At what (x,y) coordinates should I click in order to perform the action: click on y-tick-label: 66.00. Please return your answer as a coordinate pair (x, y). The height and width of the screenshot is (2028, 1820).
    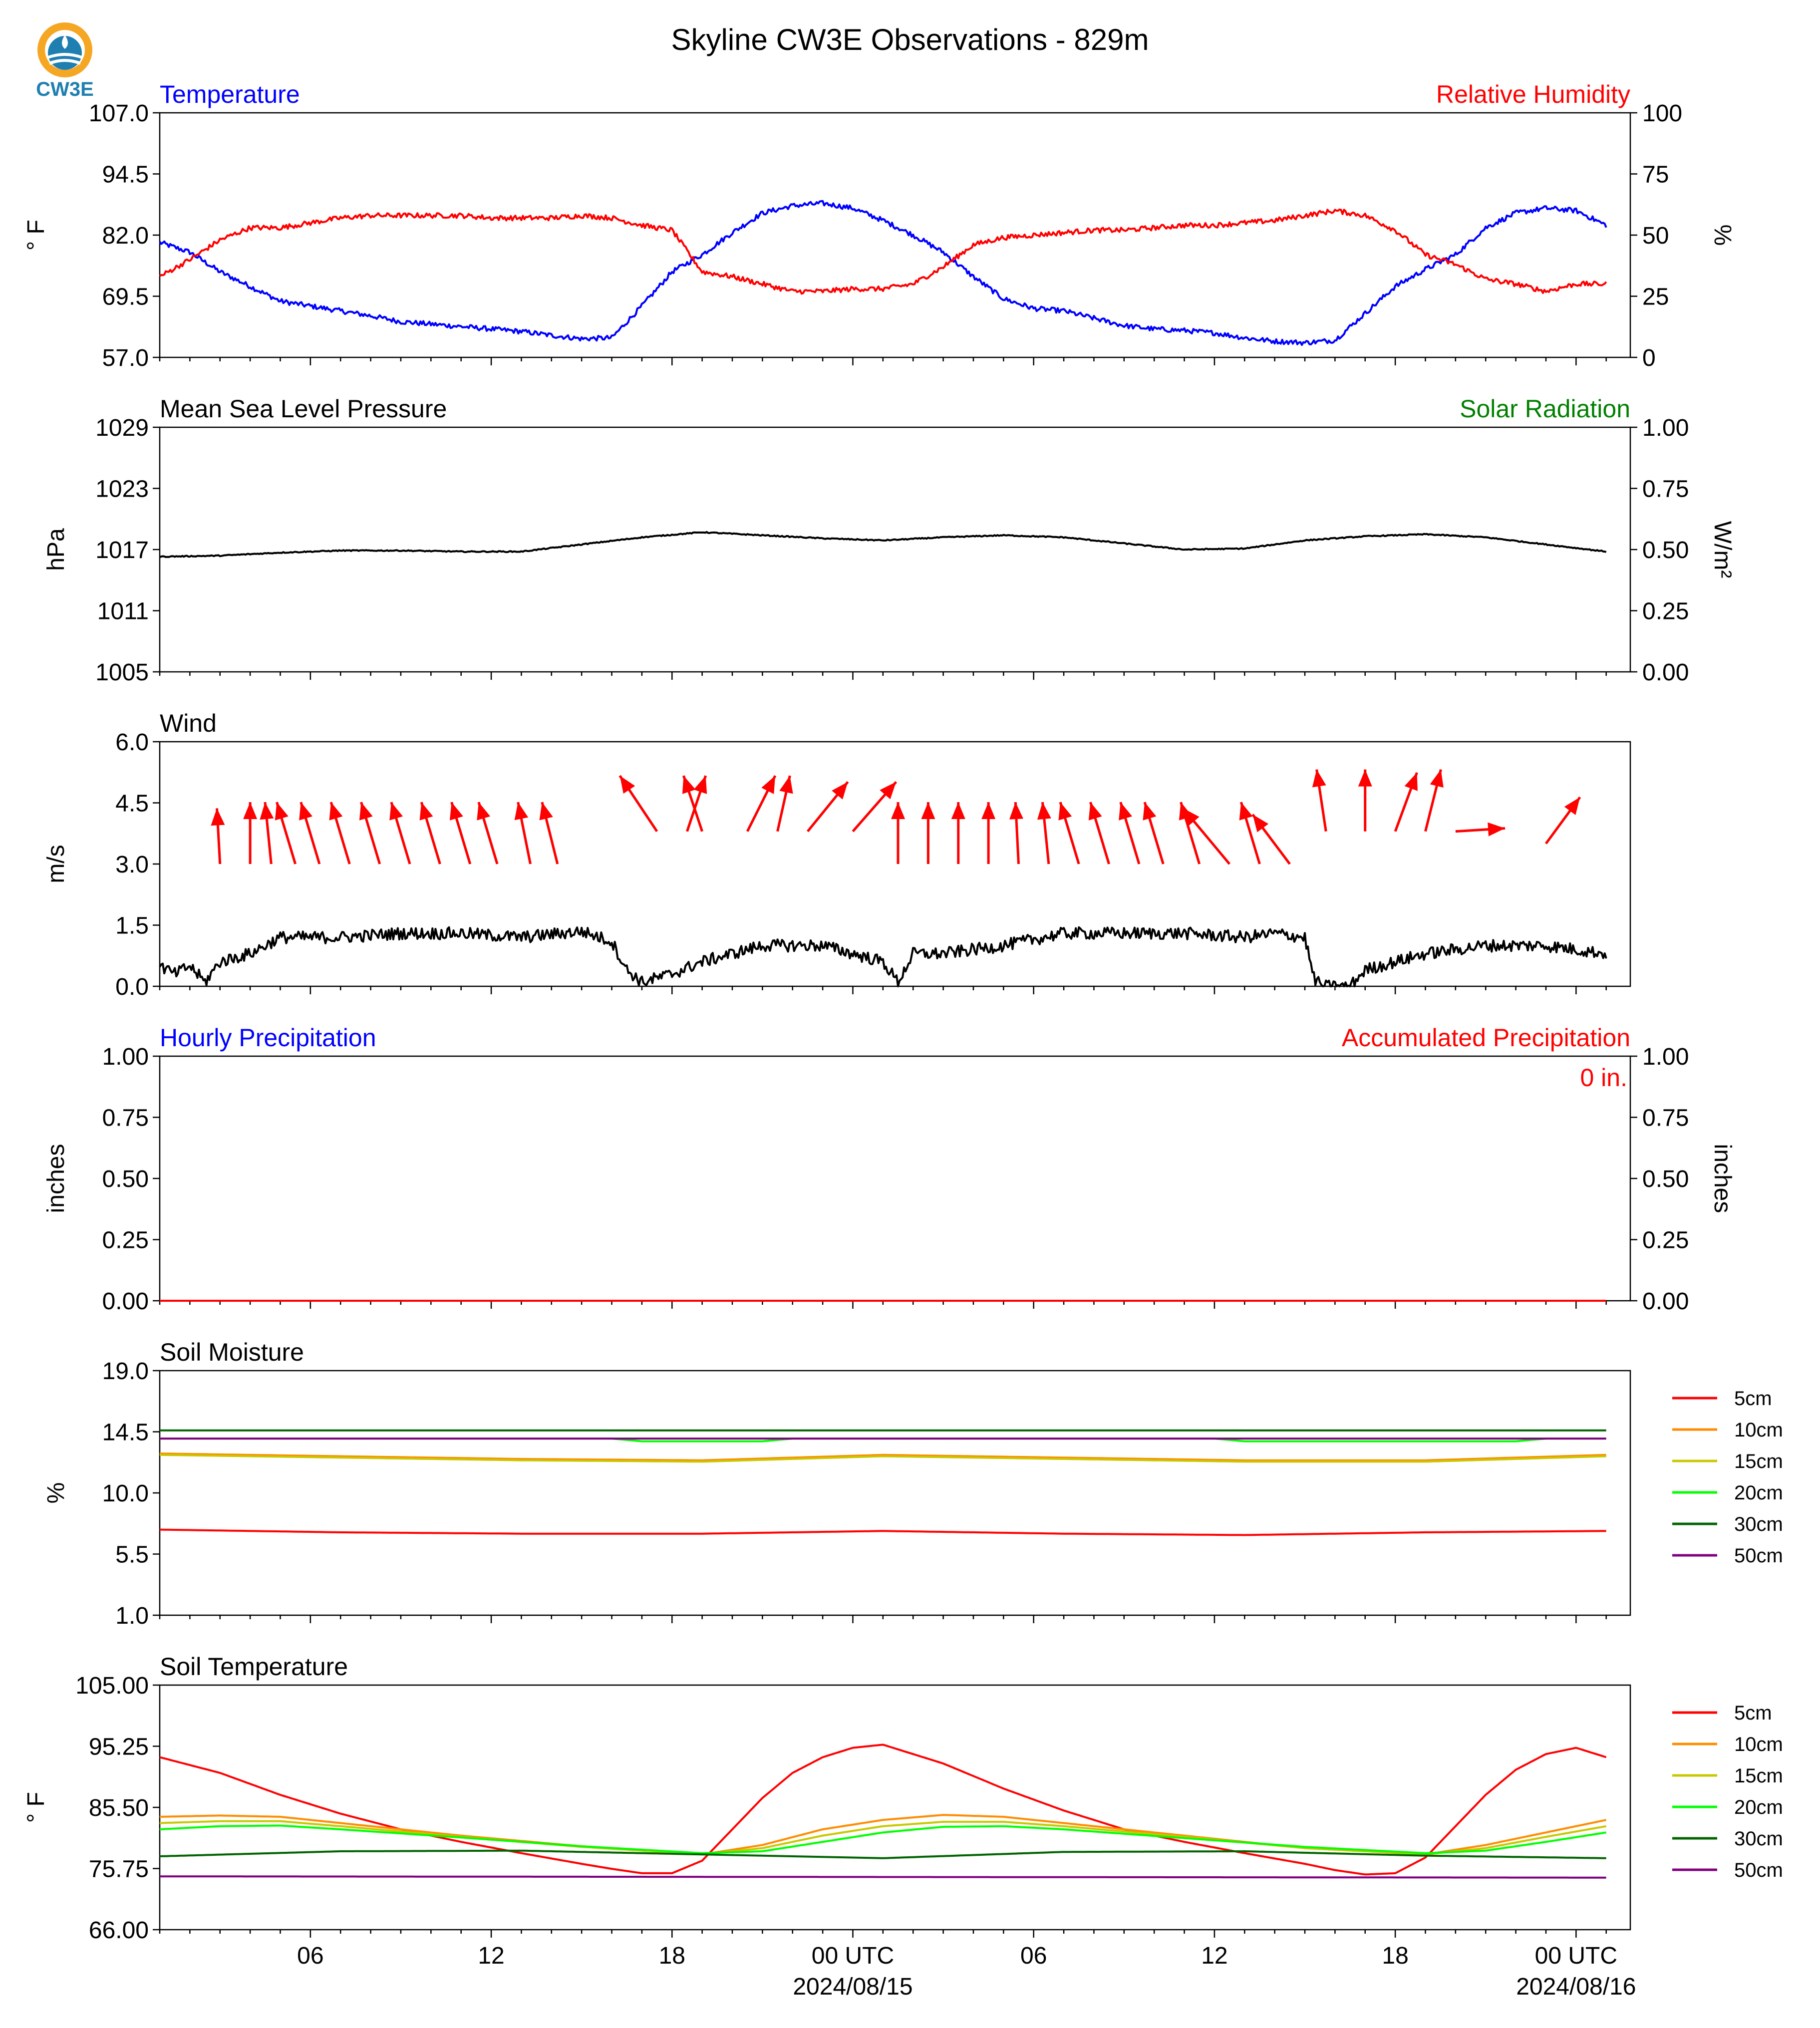
    Looking at the image, I should click on (119, 1930).